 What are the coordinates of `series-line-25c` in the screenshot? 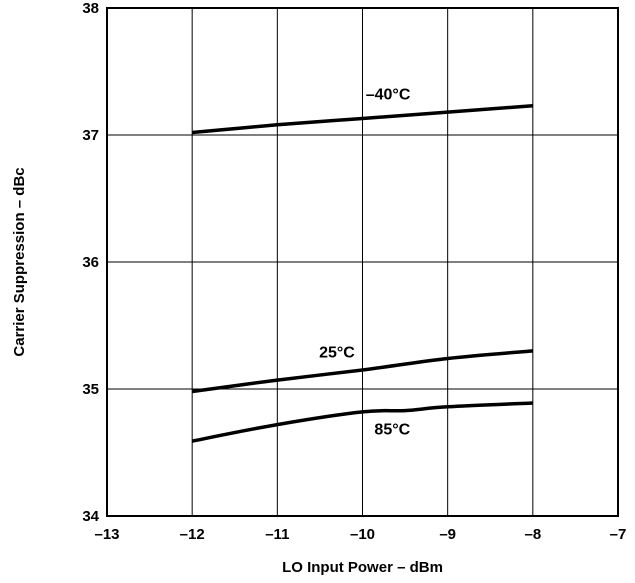 It's located at (362, 371).